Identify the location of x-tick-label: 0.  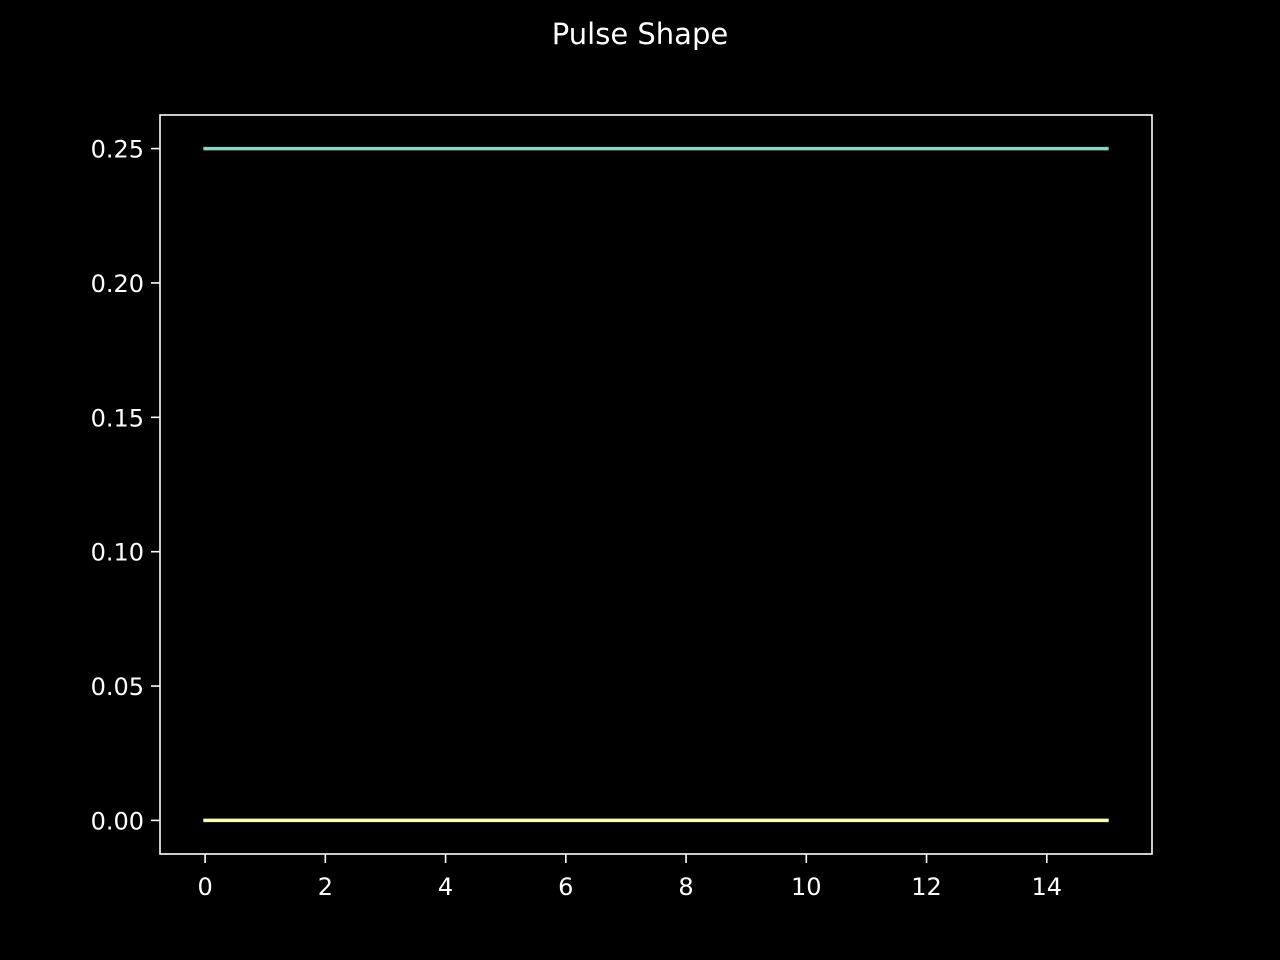
(204, 887).